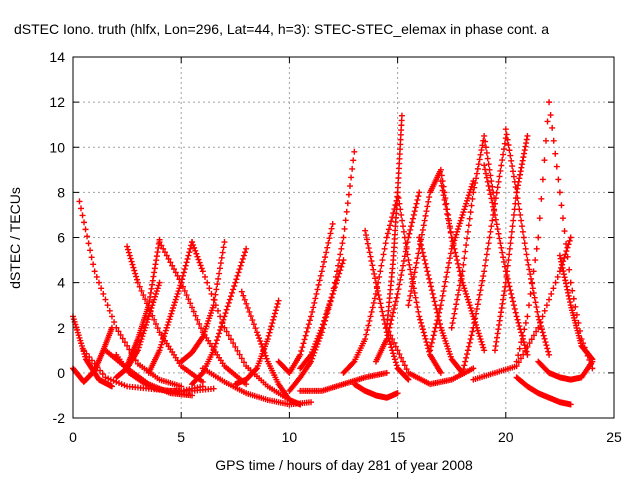  What do you see at coordinates (614, 437) in the screenshot?
I see `x-tick-label: 25` at bounding box center [614, 437].